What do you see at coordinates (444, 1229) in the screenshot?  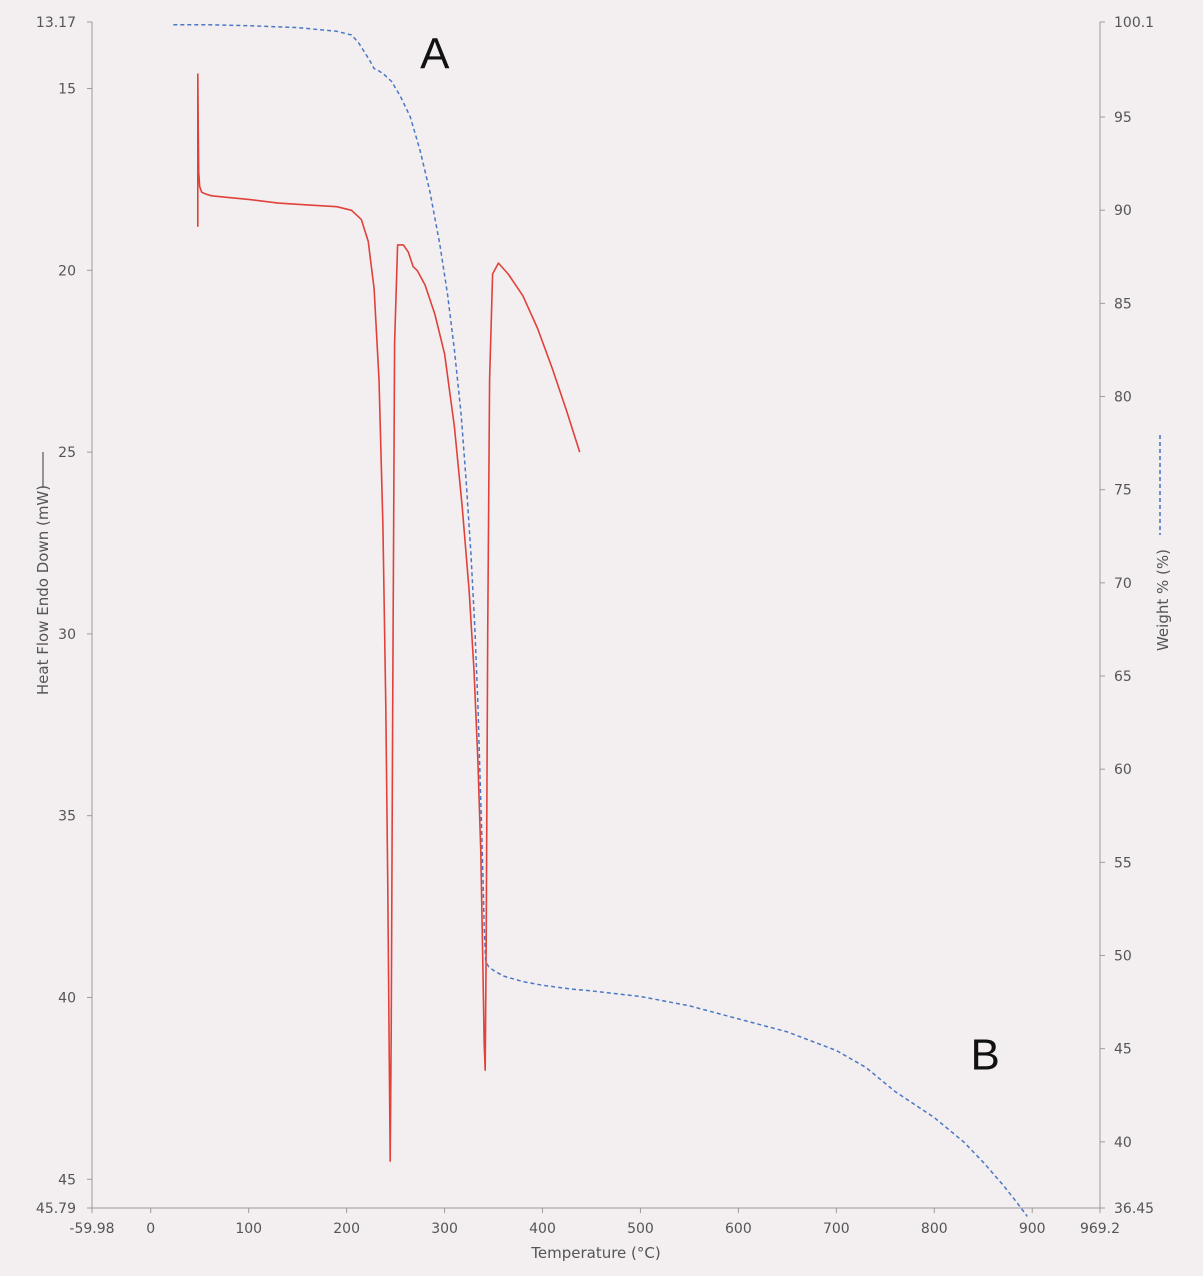 I see `x-tick-label: 300` at bounding box center [444, 1229].